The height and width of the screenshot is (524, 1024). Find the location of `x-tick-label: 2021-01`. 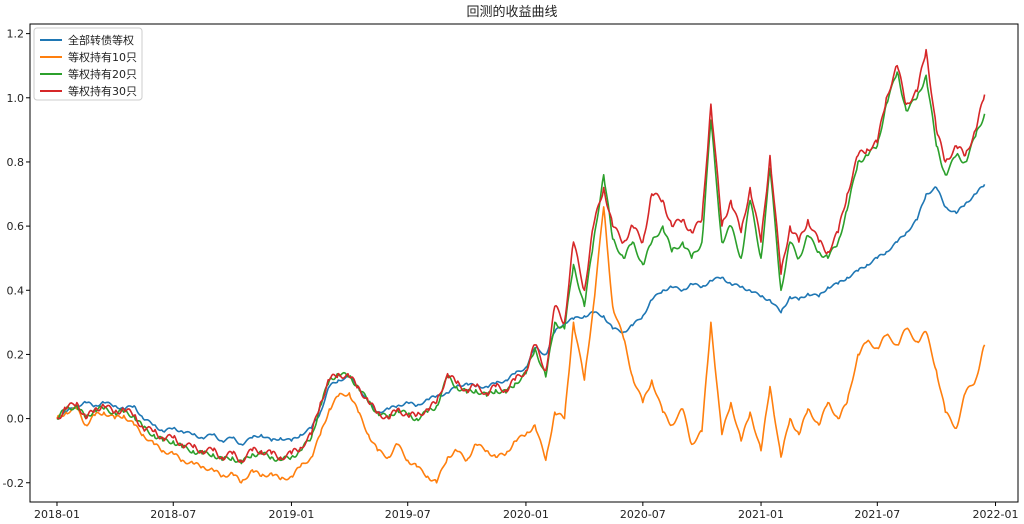

x-tick-label: 2021-01 is located at coordinates (761, 514).